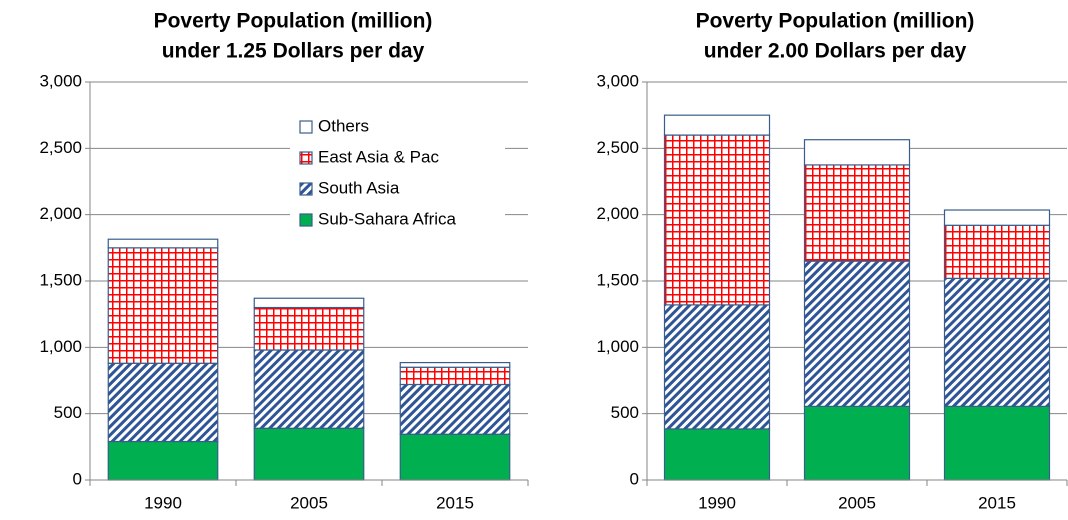  What do you see at coordinates (378, 156) in the screenshot?
I see `legend-label: East Asia & Pac` at bounding box center [378, 156].